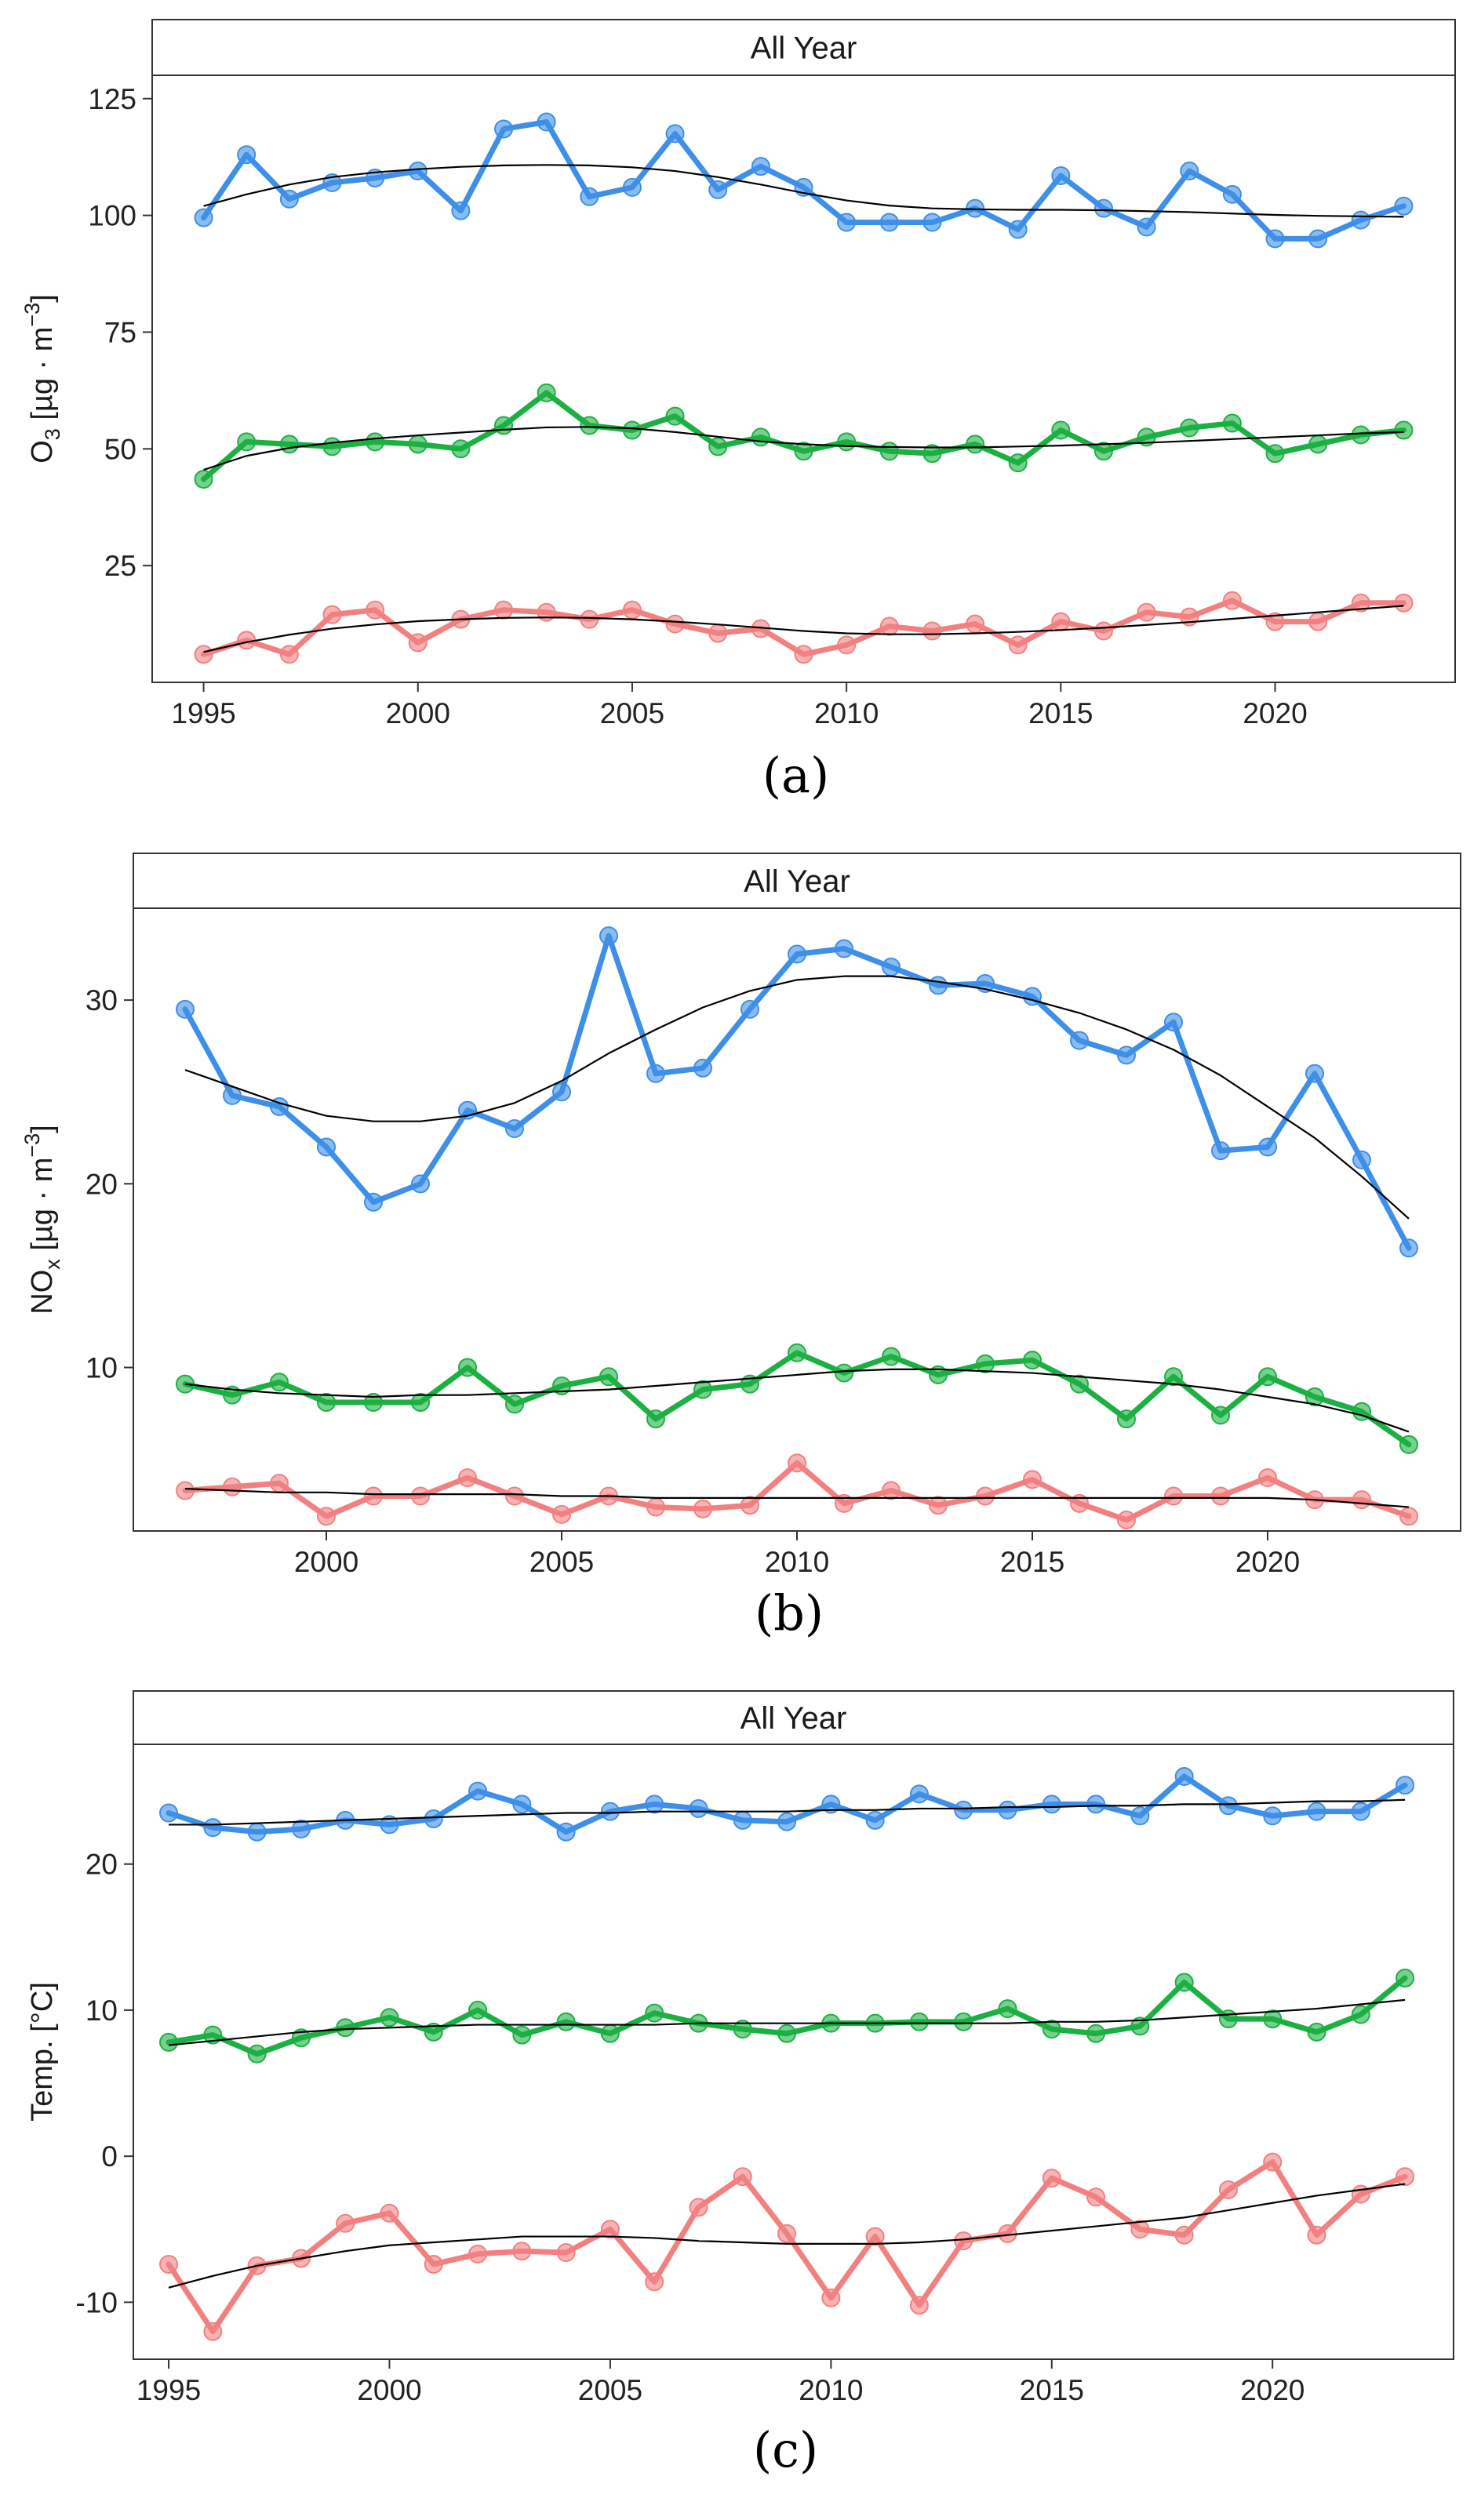 The height and width of the screenshot is (2520, 1481). Describe the element at coordinates (120, 332) in the screenshot. I see `y-tick-label: 75` at that location.